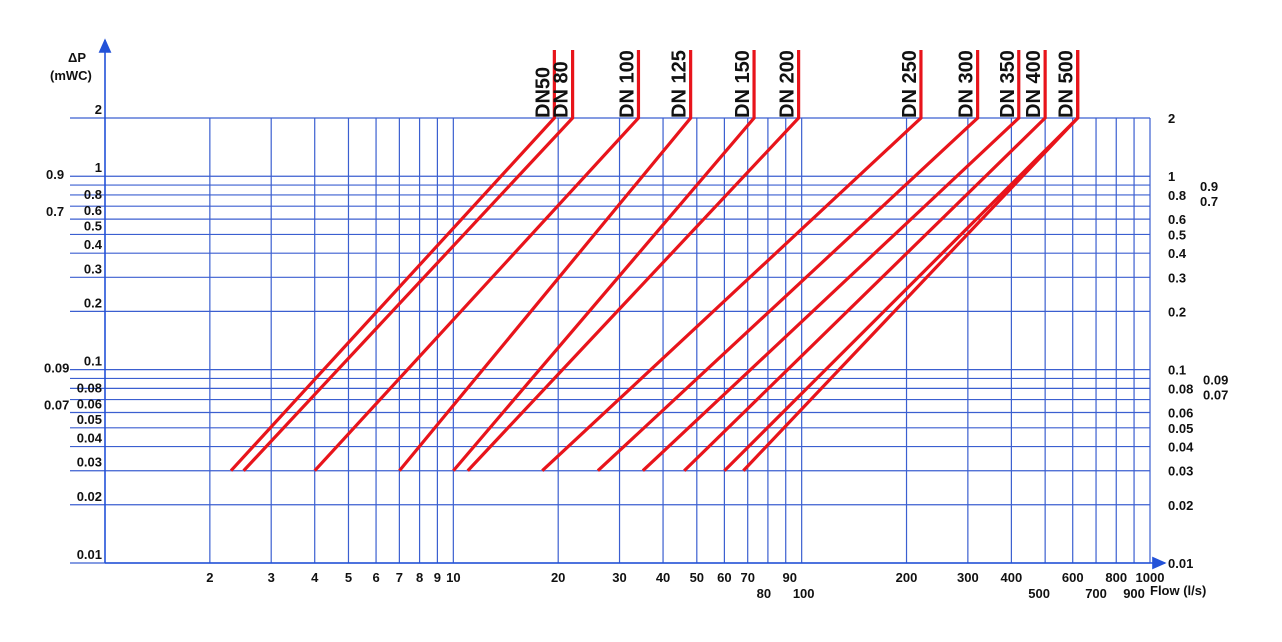 The width and height of the screenshot is (1282, 642). Describe the element at coordinates (1116, 577) in the screenshot. I see `x-tick-label: 800` at that location.